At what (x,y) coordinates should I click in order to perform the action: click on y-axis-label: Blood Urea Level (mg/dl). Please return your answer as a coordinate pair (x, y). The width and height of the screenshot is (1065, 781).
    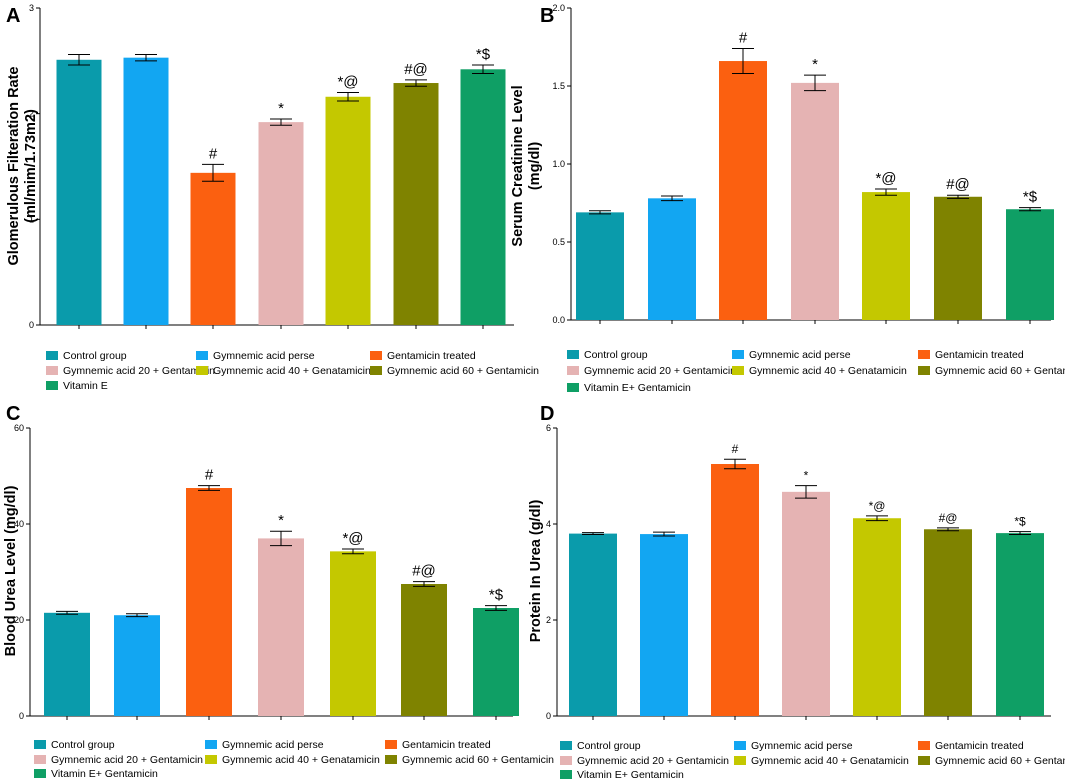
    Looking at the image, I should click on (11, 570).